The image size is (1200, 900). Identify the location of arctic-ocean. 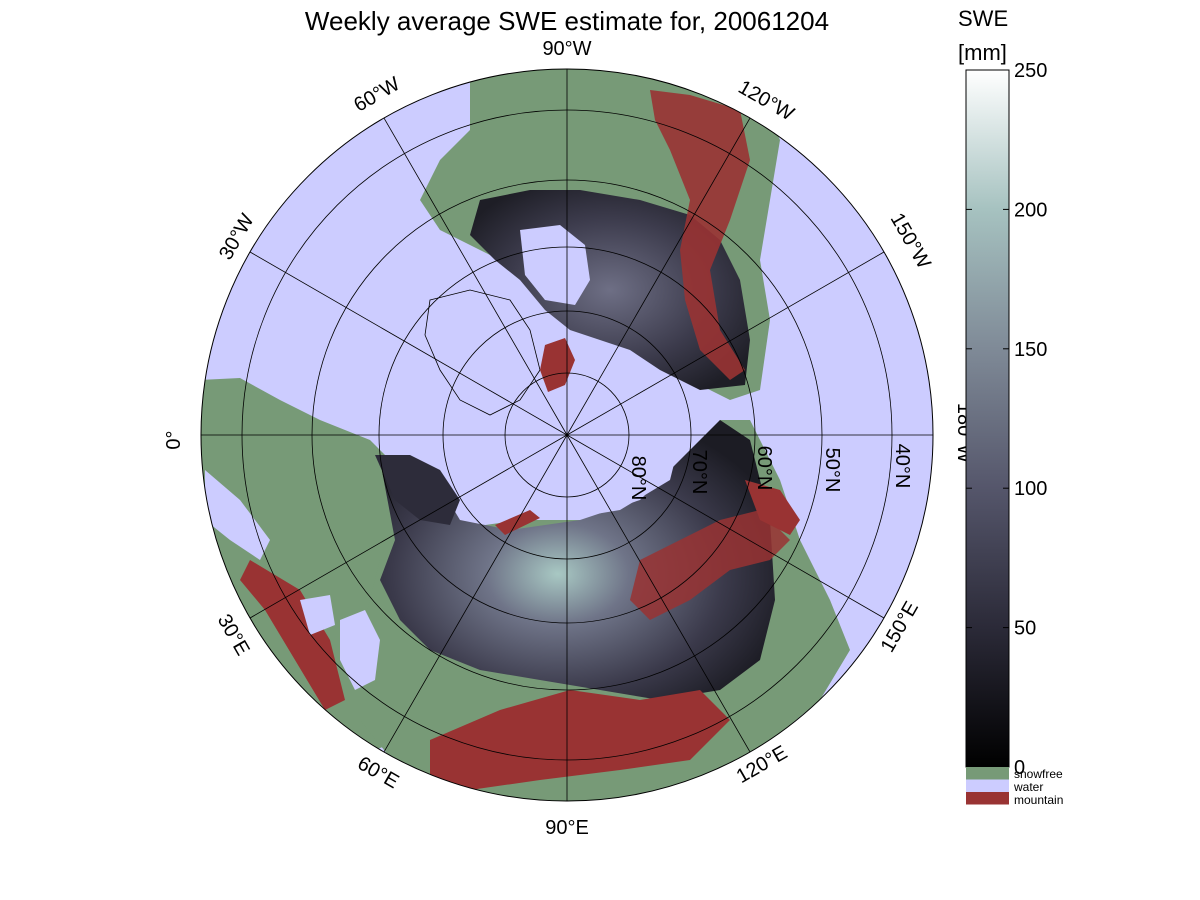
(580, 455).